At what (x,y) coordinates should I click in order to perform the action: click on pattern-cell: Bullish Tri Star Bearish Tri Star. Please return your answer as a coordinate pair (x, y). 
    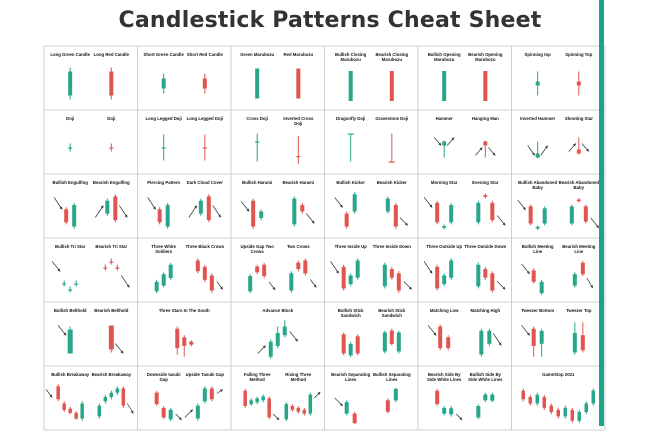
    Looking at the image, I should click on (90, 268).